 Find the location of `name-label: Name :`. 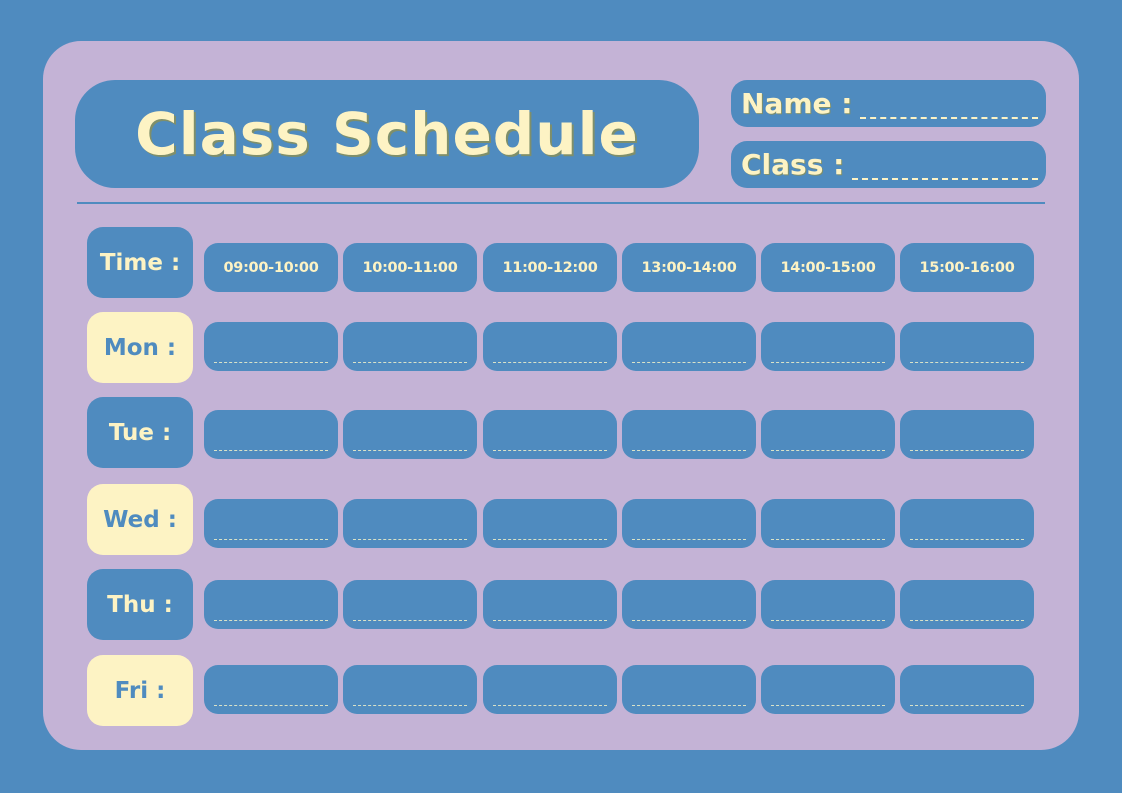

name-label: Name : is located at coordinates (797, 103).